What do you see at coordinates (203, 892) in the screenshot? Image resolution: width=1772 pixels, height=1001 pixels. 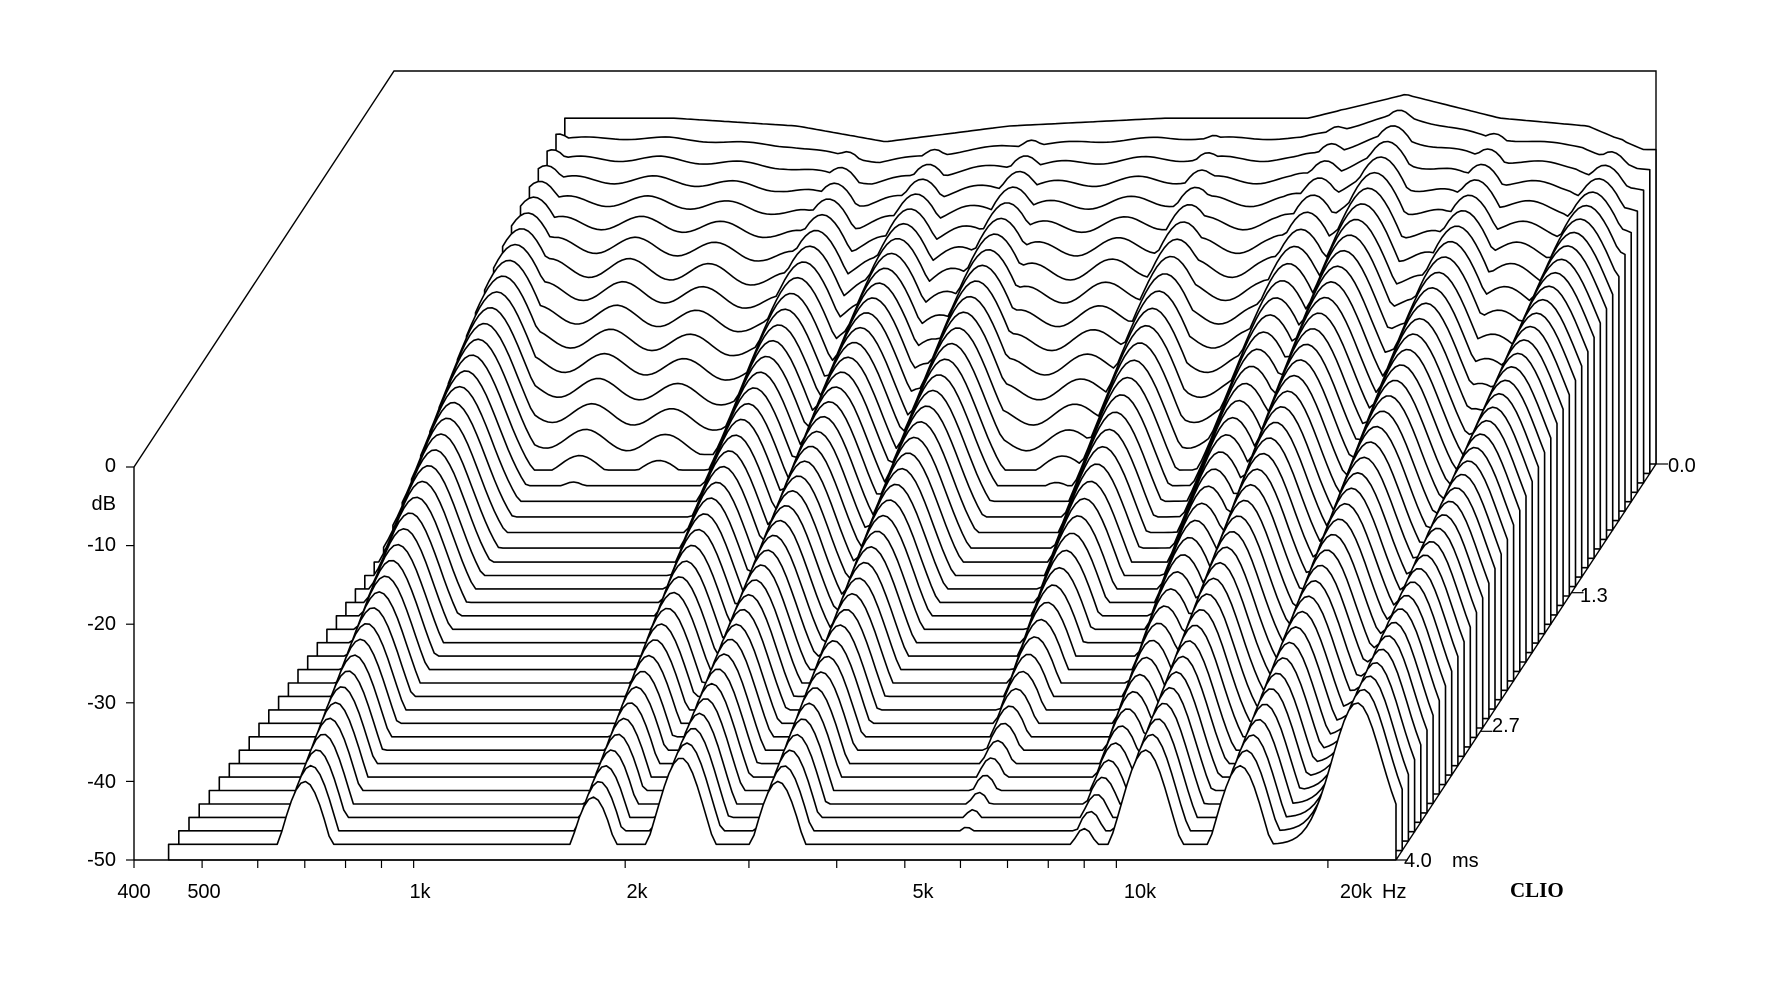 I see `x-tick-label: 500` at bounding box center [203, 892].